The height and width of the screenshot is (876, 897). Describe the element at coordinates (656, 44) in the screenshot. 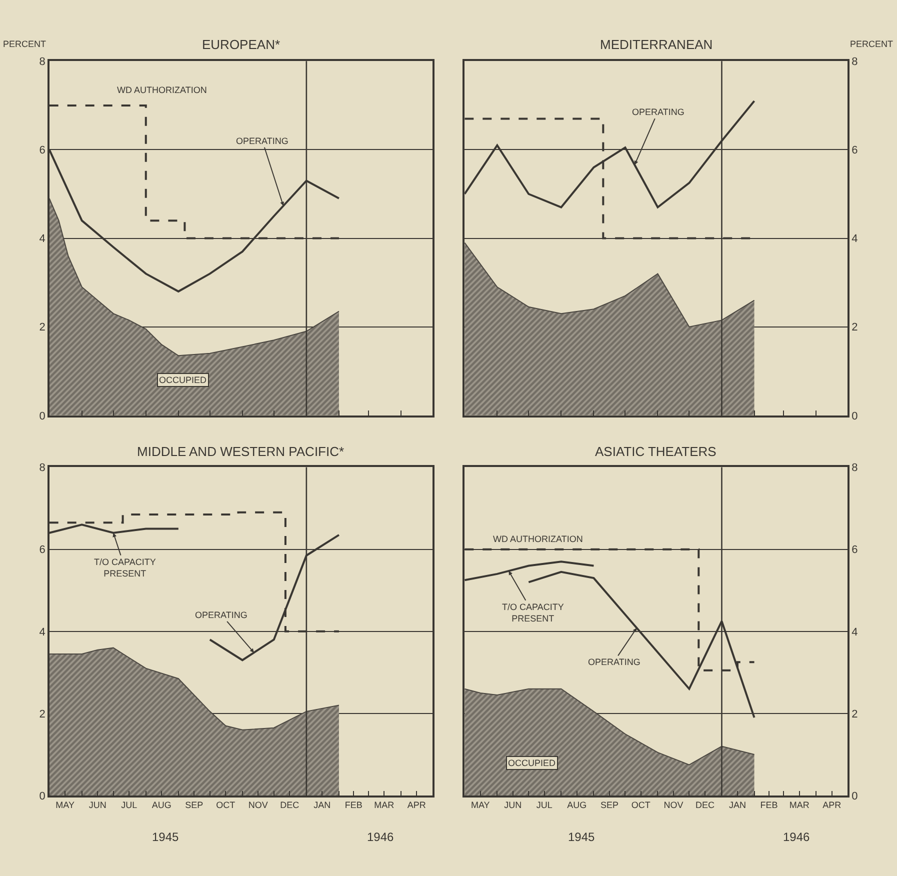

I see `chart-title: MEDITERRANEAN` at that location.